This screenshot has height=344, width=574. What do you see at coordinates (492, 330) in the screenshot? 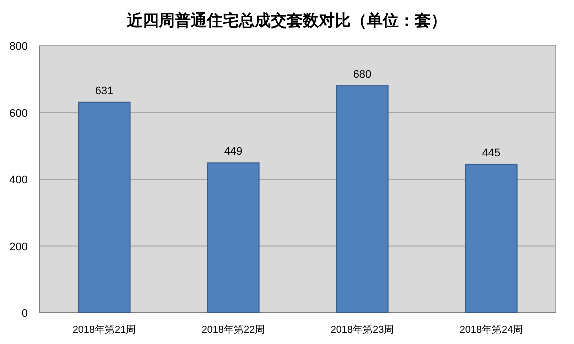
I see `x-tick-label: 2018年第24周` at bounding box center [492, 330].